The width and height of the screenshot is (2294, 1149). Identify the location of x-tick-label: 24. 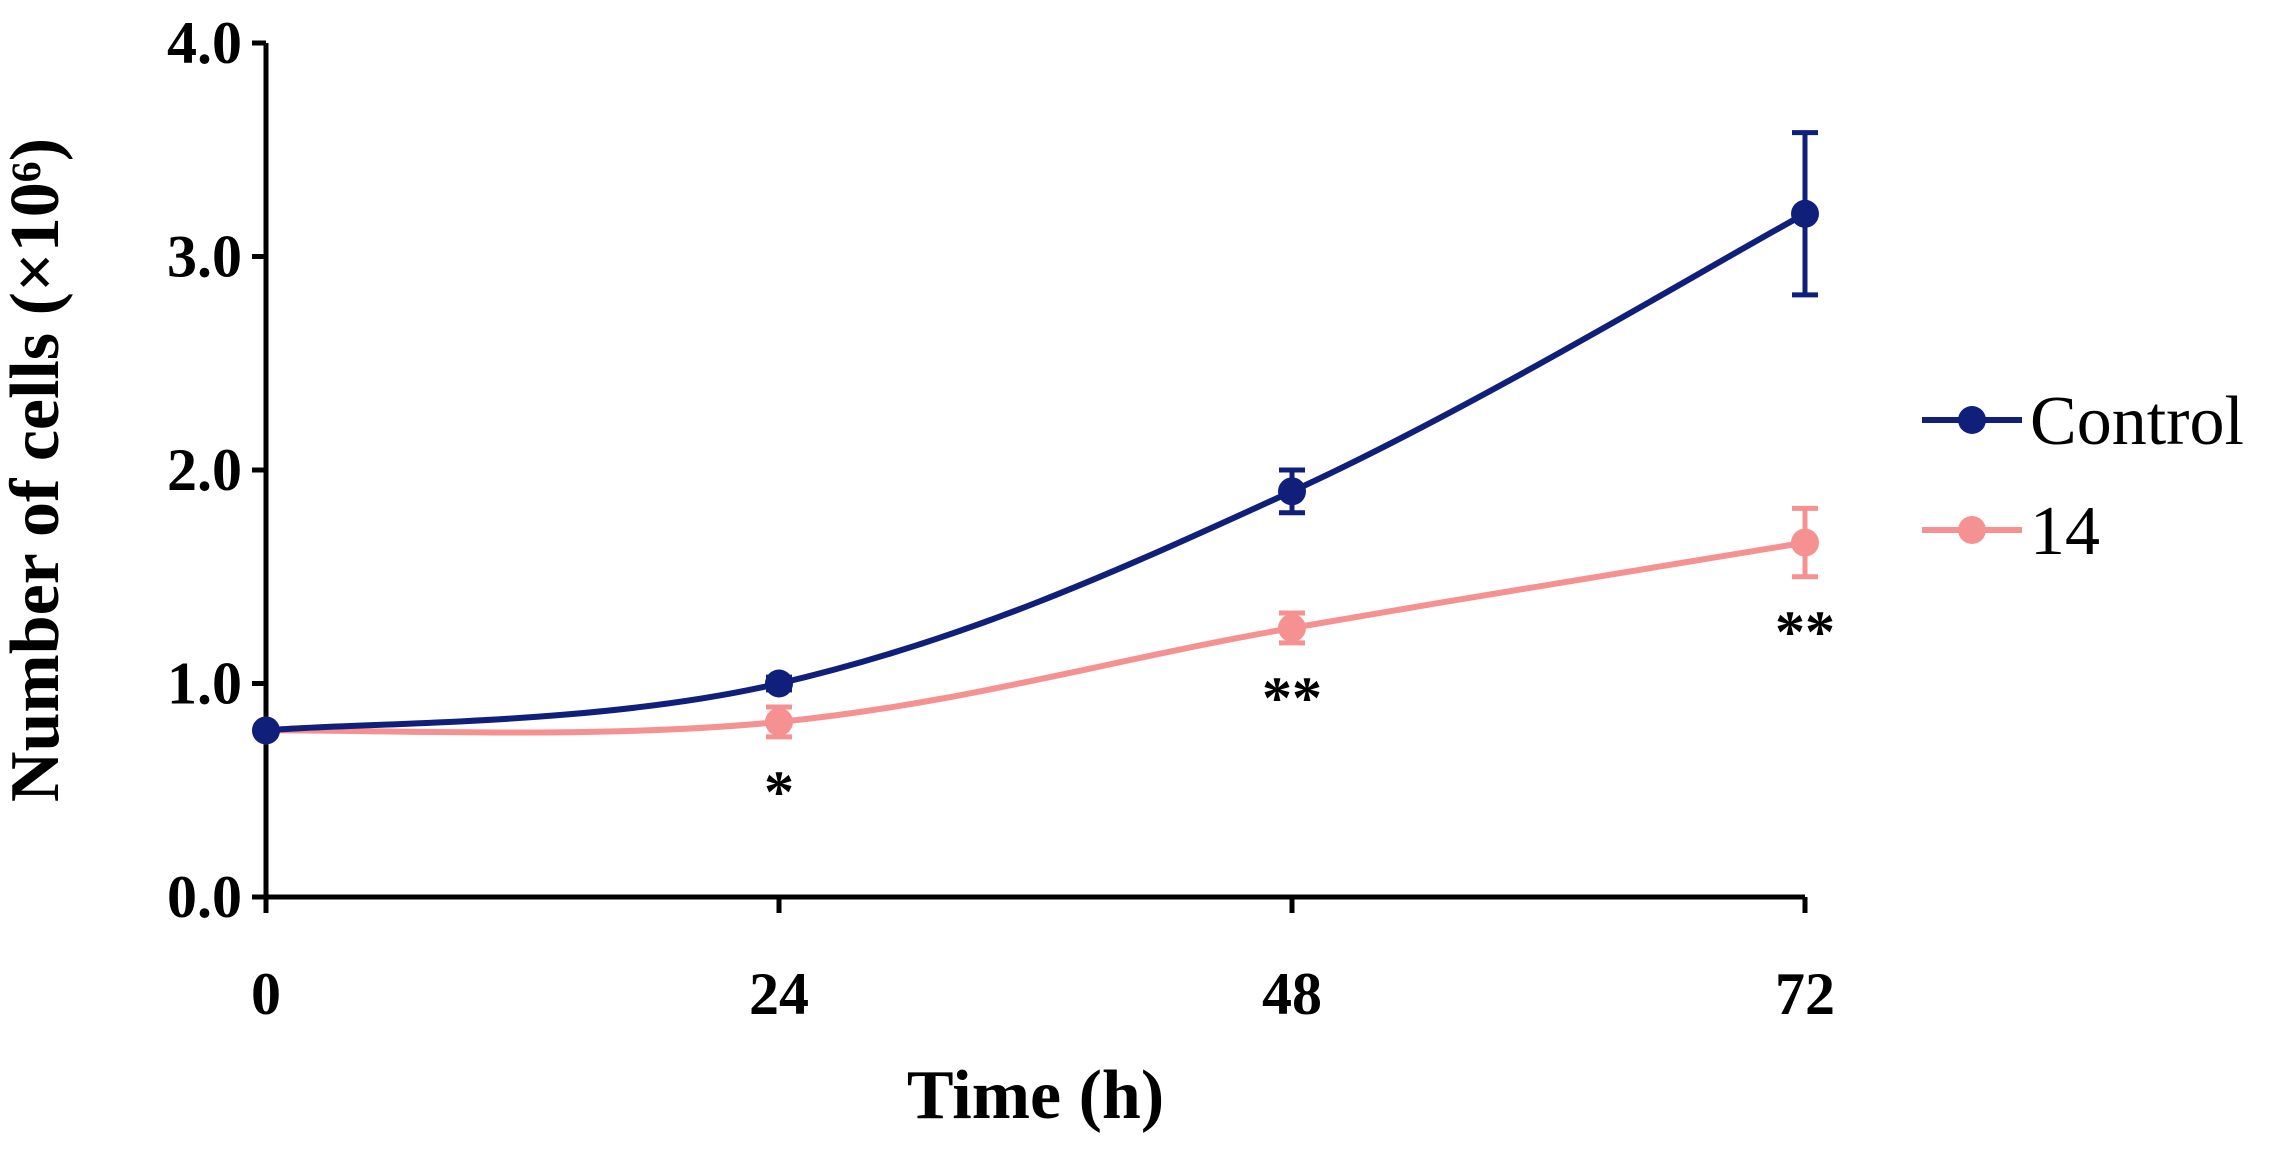
(779, 994).